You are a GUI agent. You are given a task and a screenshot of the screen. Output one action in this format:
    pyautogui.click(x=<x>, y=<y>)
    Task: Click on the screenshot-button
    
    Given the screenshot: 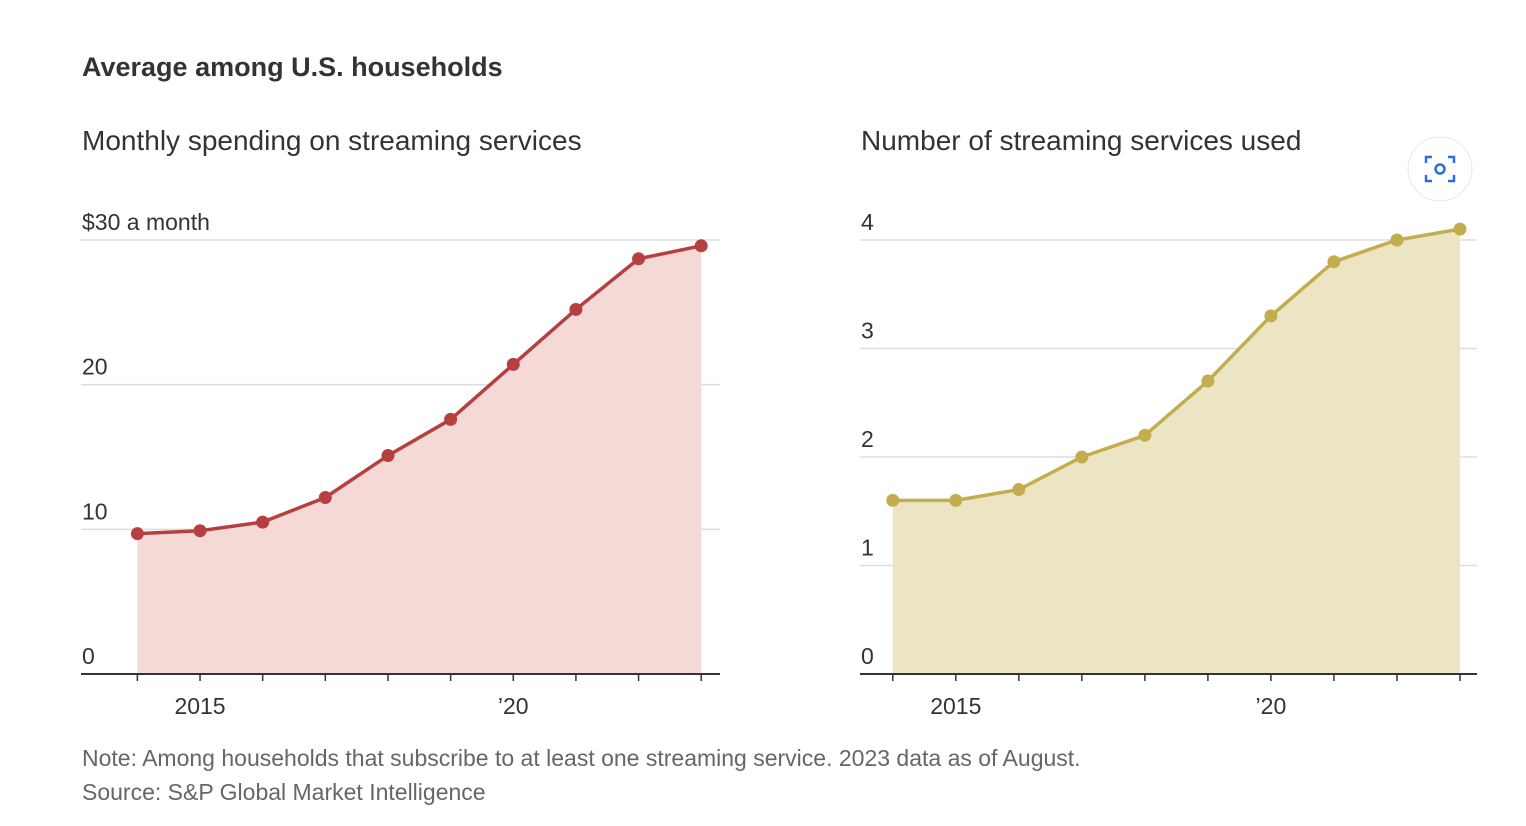 What is the action you would take?
    pyautogui.click(x=1440, y=169)
    